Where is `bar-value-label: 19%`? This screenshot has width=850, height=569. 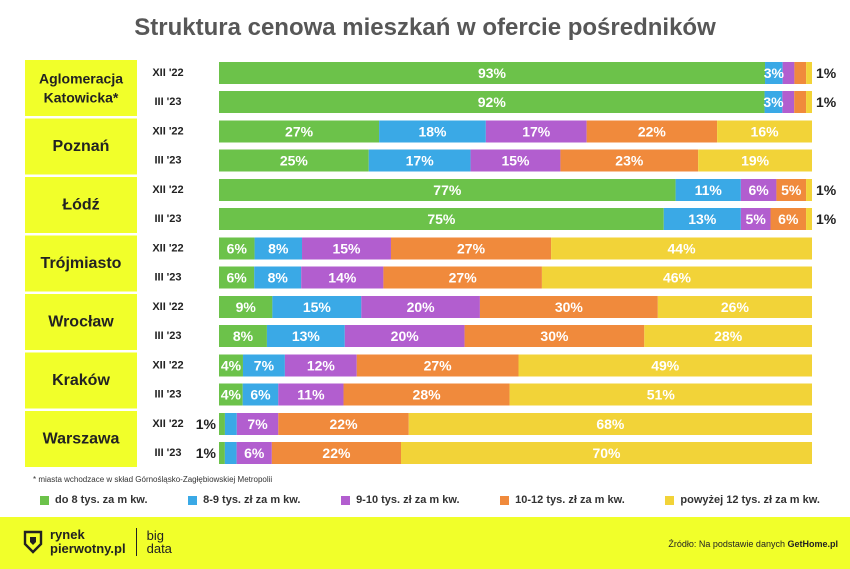
bar-value-label: 19% is located at coordinates (755, 161).